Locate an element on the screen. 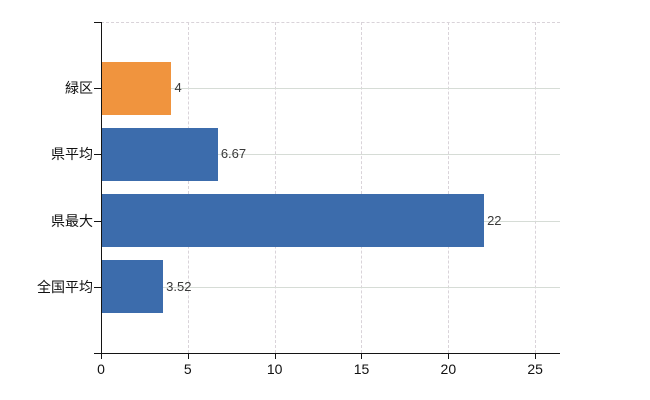 This screenshot has width=650, height=400. y-axis-top-tick is located at coordinates (97, 22).